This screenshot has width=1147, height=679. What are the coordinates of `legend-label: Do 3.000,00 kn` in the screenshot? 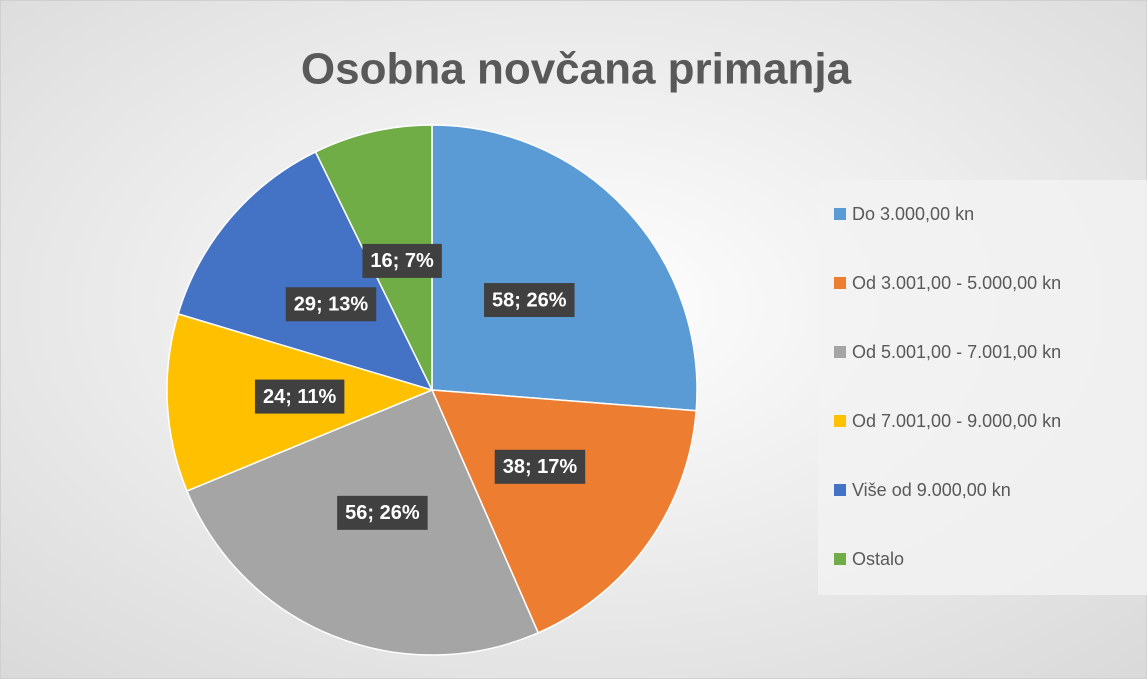 It's located at (913, 214).